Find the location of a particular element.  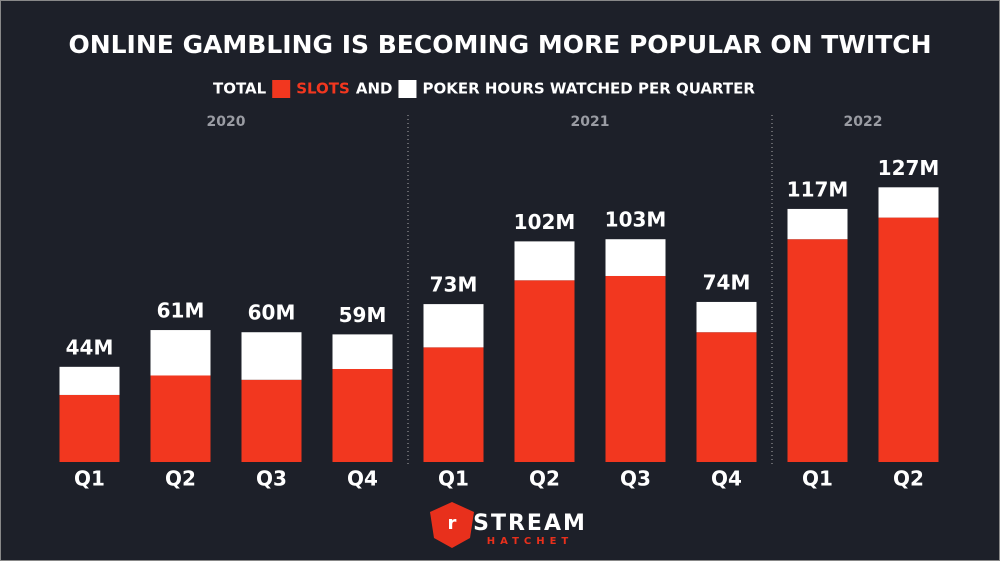

value-label: 117M is located at coordinates (818, 189).